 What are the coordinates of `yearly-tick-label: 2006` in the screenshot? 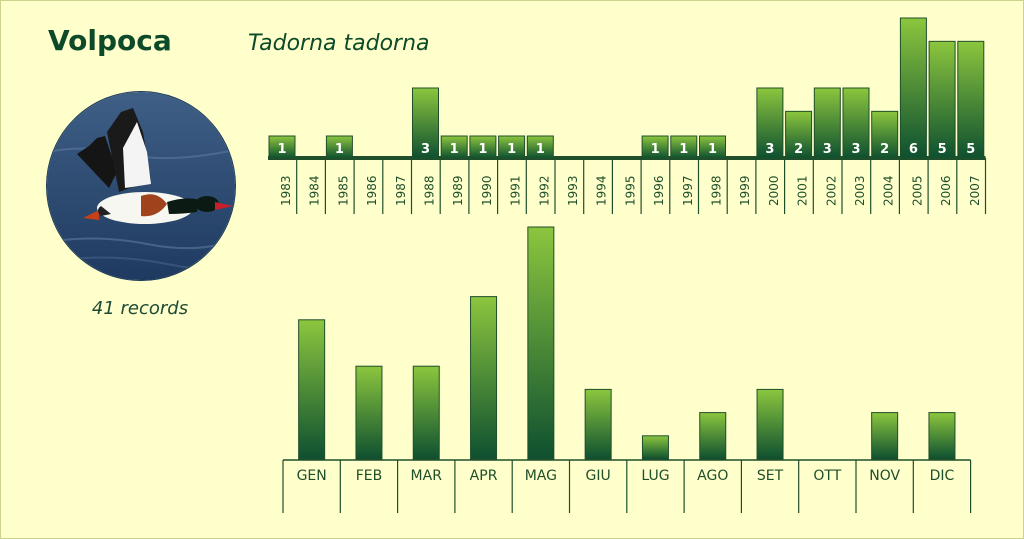 It's located at (946, 190).